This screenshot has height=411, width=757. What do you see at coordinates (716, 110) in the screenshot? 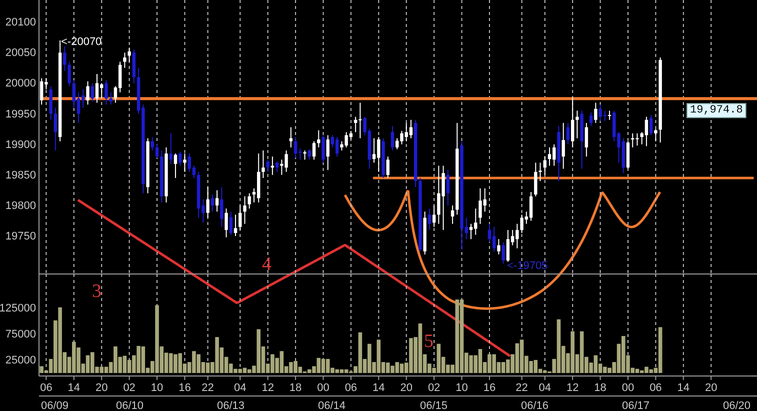
I see `ref-line-label: 19,974.8` at bounding box center [716, 110].